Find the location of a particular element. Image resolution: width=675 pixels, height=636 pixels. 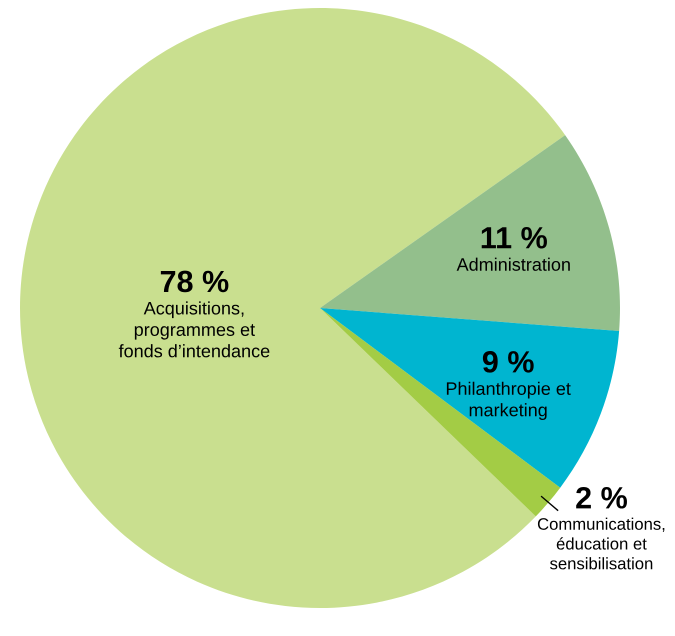

slice-label: Philanthropie et marketing is located at coordinates (508, 401).